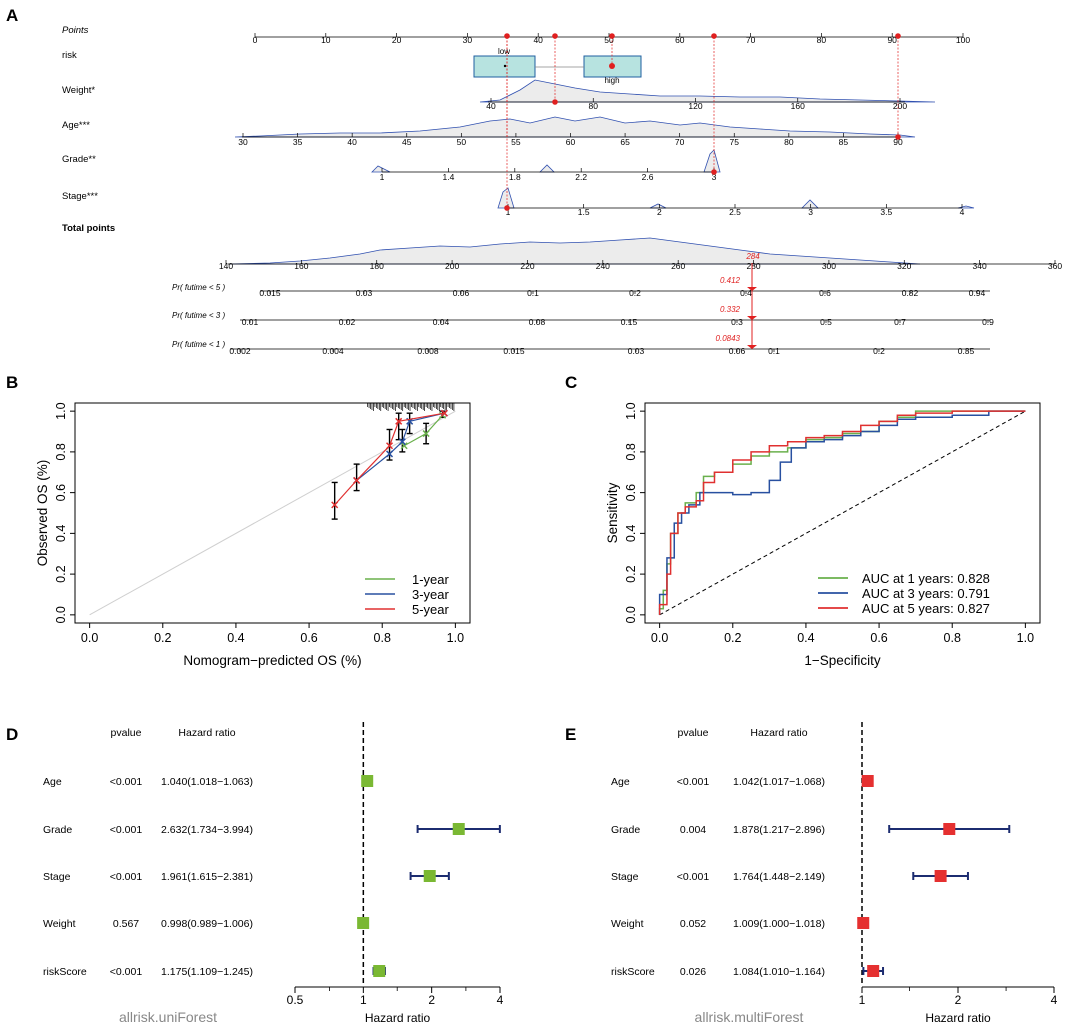 This screenshot has width=1072, height=1023. I want to click on legend-label: 3-year, so click(431, 594).